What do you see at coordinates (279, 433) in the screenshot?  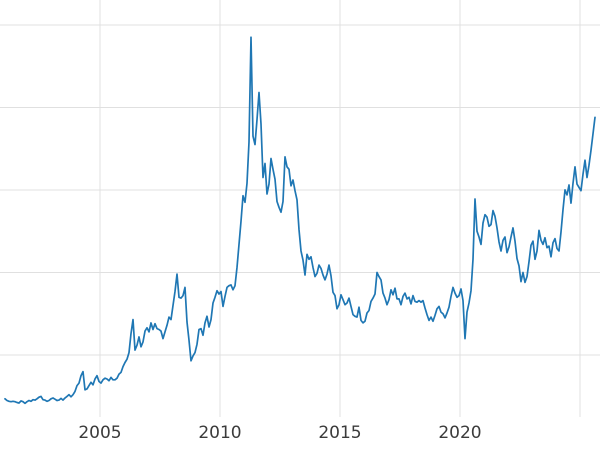 I see `x-axis-tick-labels: 2005 2010 2015 2020` at bounding box center [279, 433].